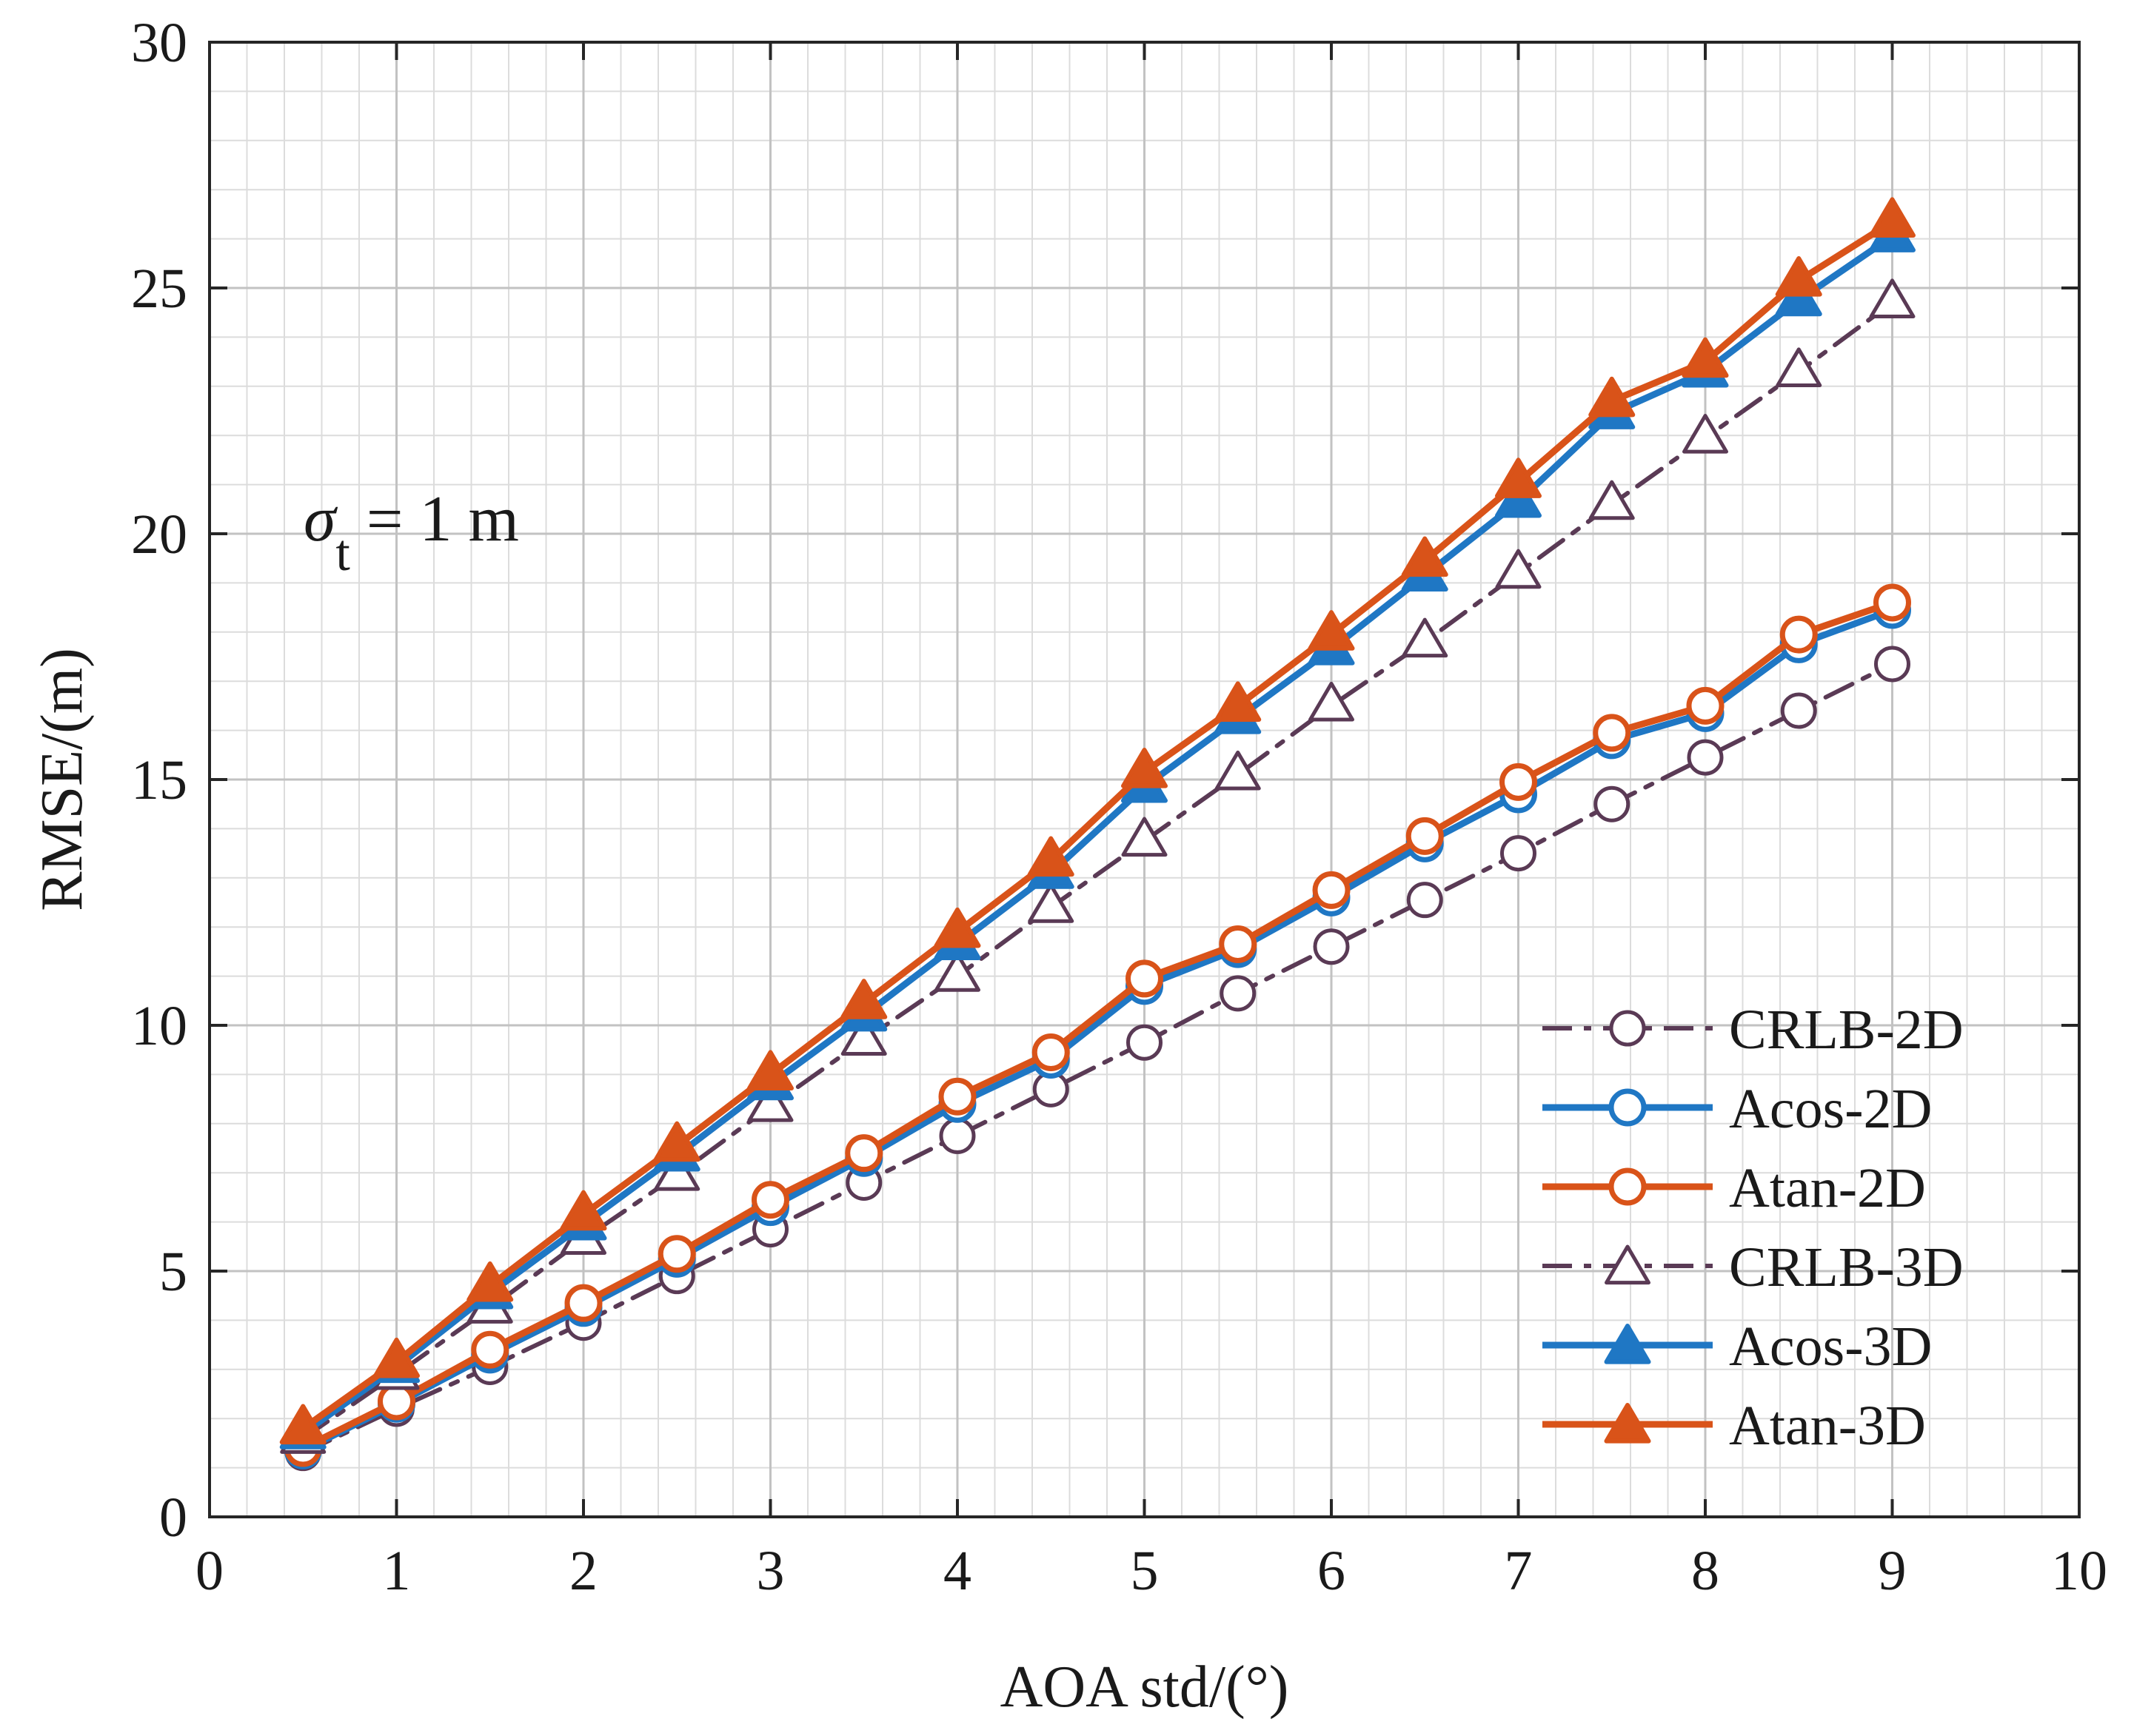  I want to click on x-tick-label: 7, so click(1519, 1571).